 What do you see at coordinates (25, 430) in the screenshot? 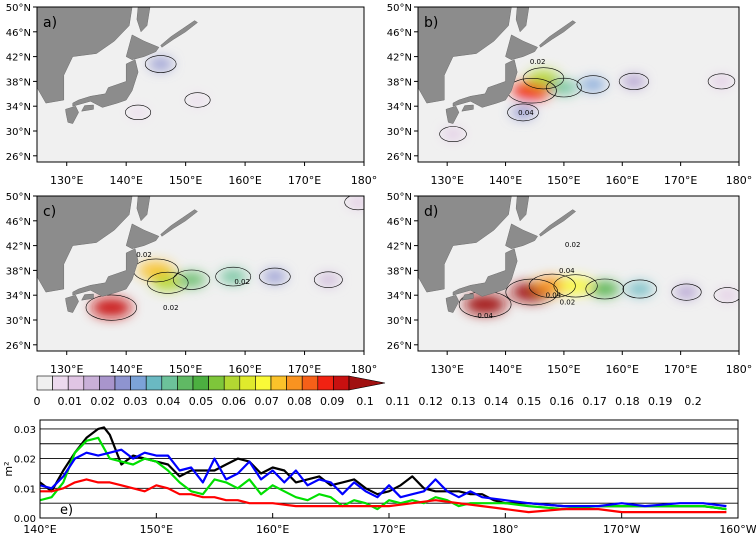
I see `y-tick-label: 0.03` at bounding box center [25, 430].